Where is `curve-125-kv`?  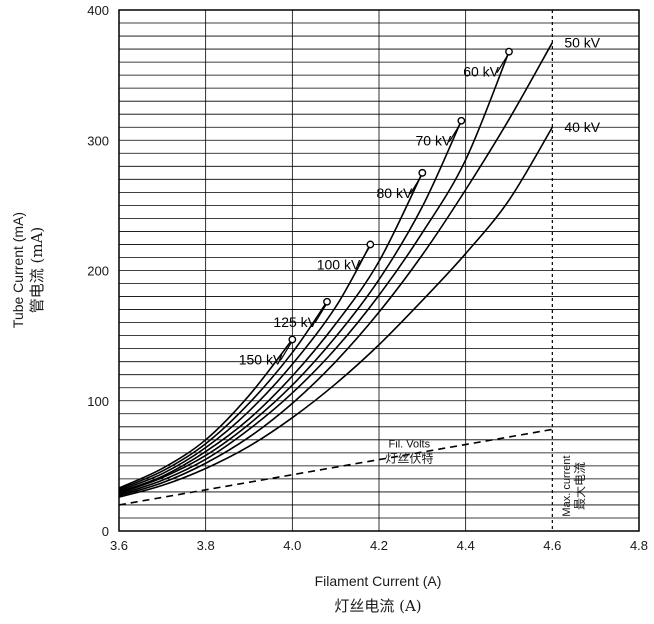
curve-125-kv is located at coordinates (223, 396).